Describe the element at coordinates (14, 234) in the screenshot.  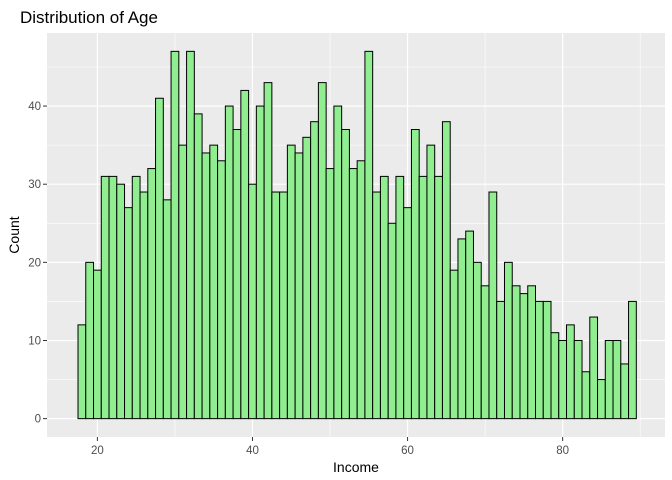
I see `y-axis-title: Count` at that location.